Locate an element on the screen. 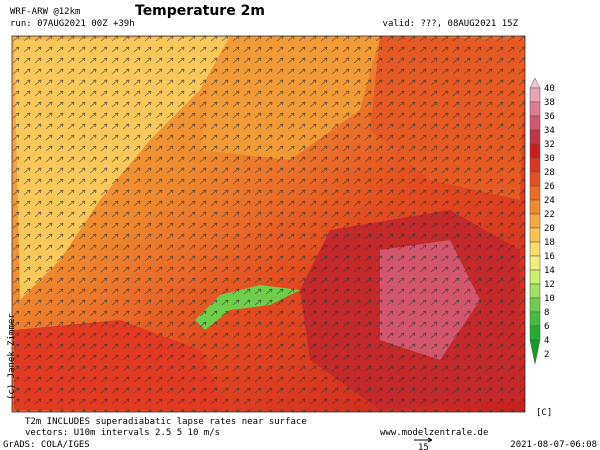 This screenshot has height=450, width=600. colorbar-label: 10 is located at coordinates (549, 299).